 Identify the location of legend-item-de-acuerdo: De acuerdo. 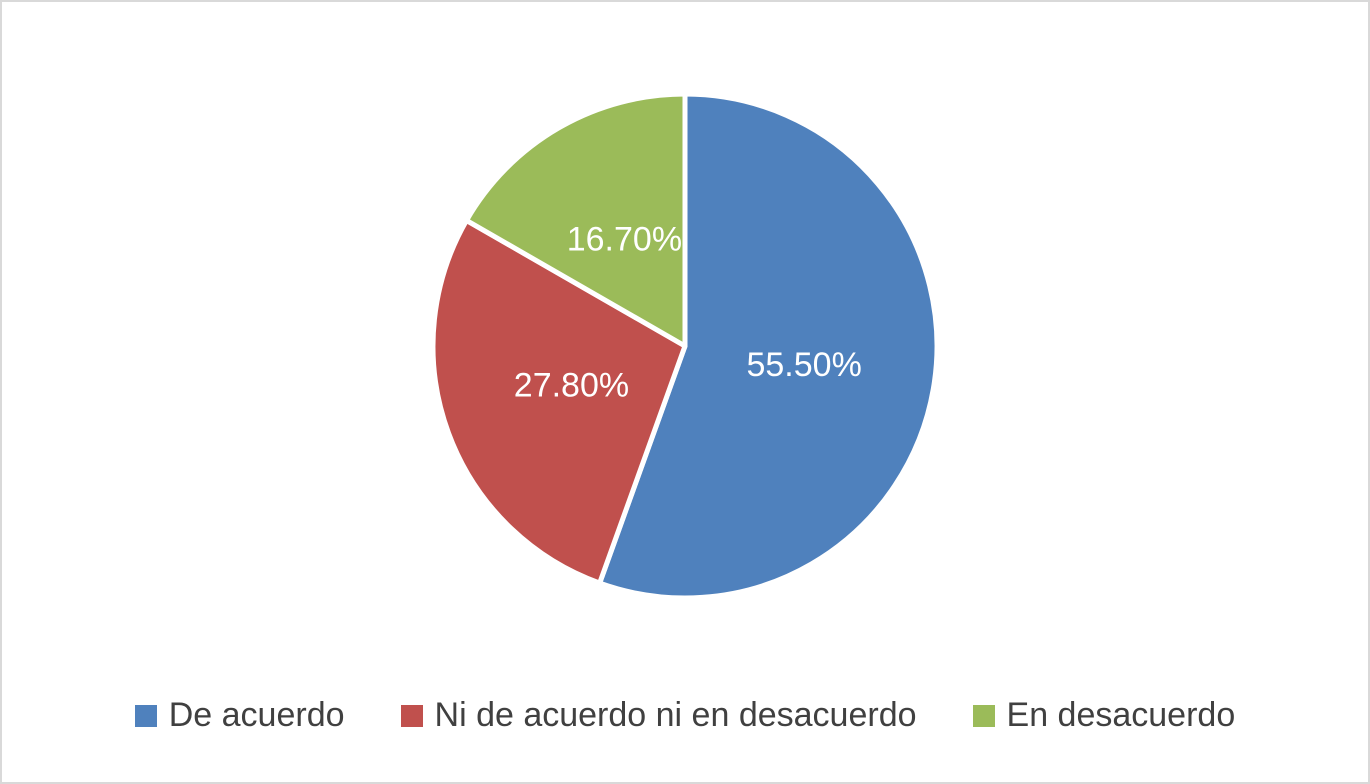
(239, 715).